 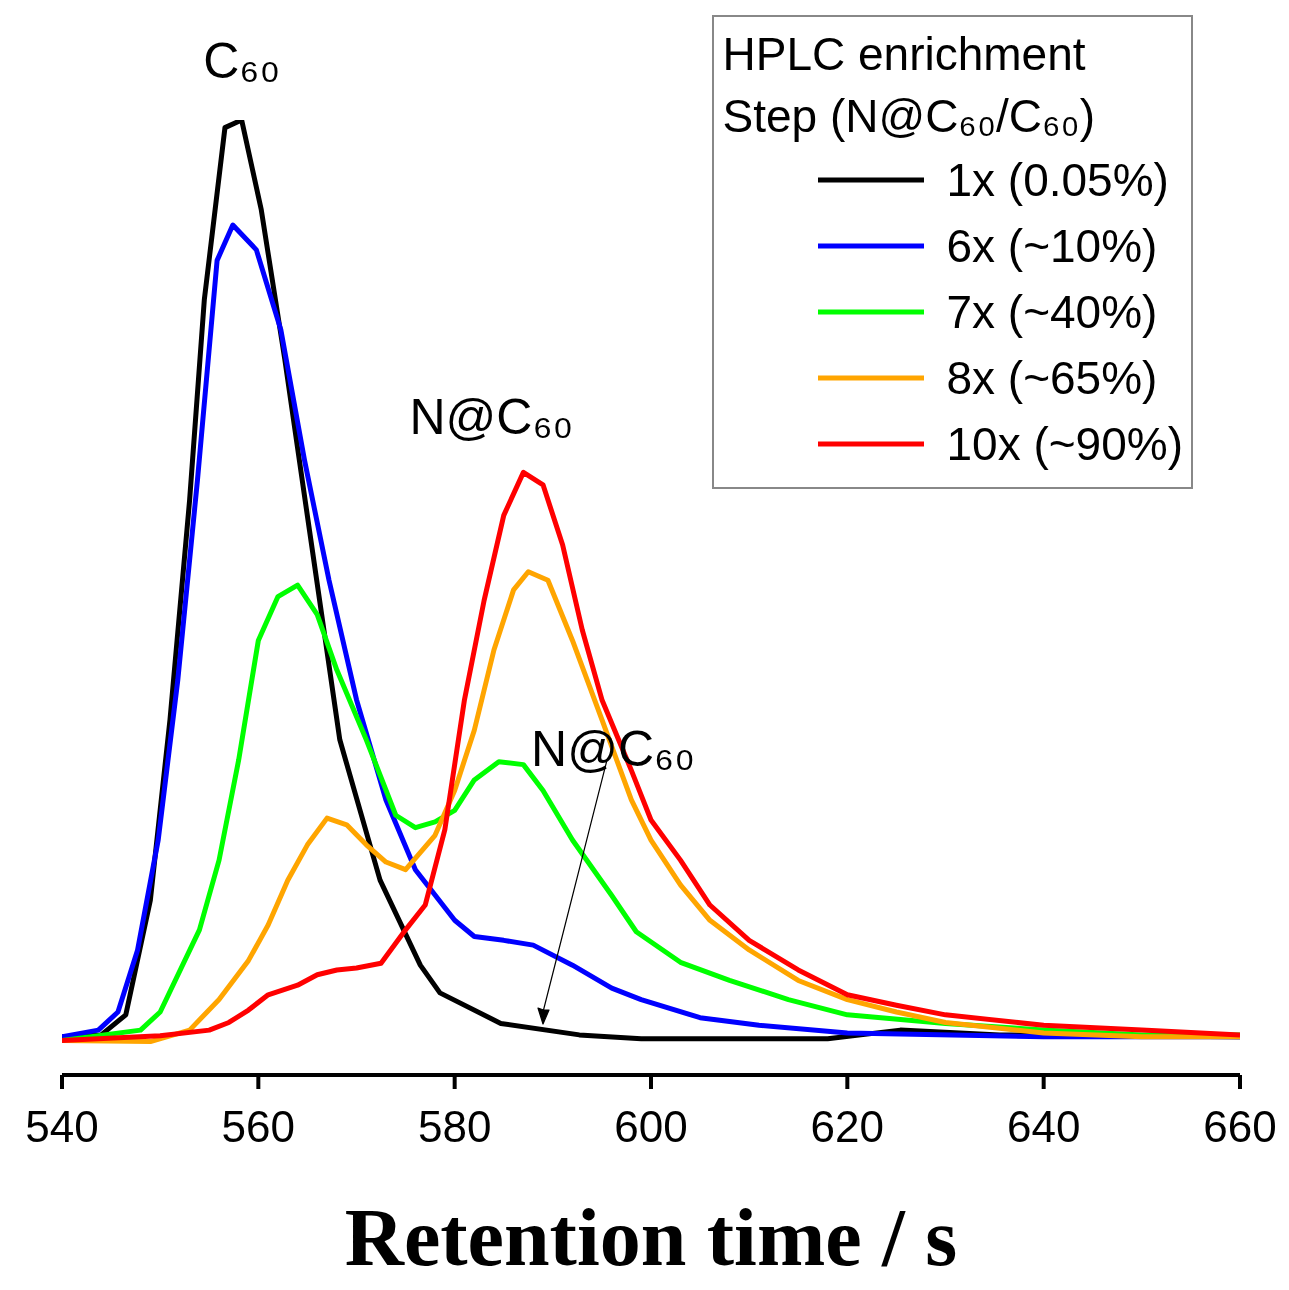 What do you see at coordinates (651, 1127) in the screenshot?
I see `x-tick-label: 600` at bounding box center [651, 1127].